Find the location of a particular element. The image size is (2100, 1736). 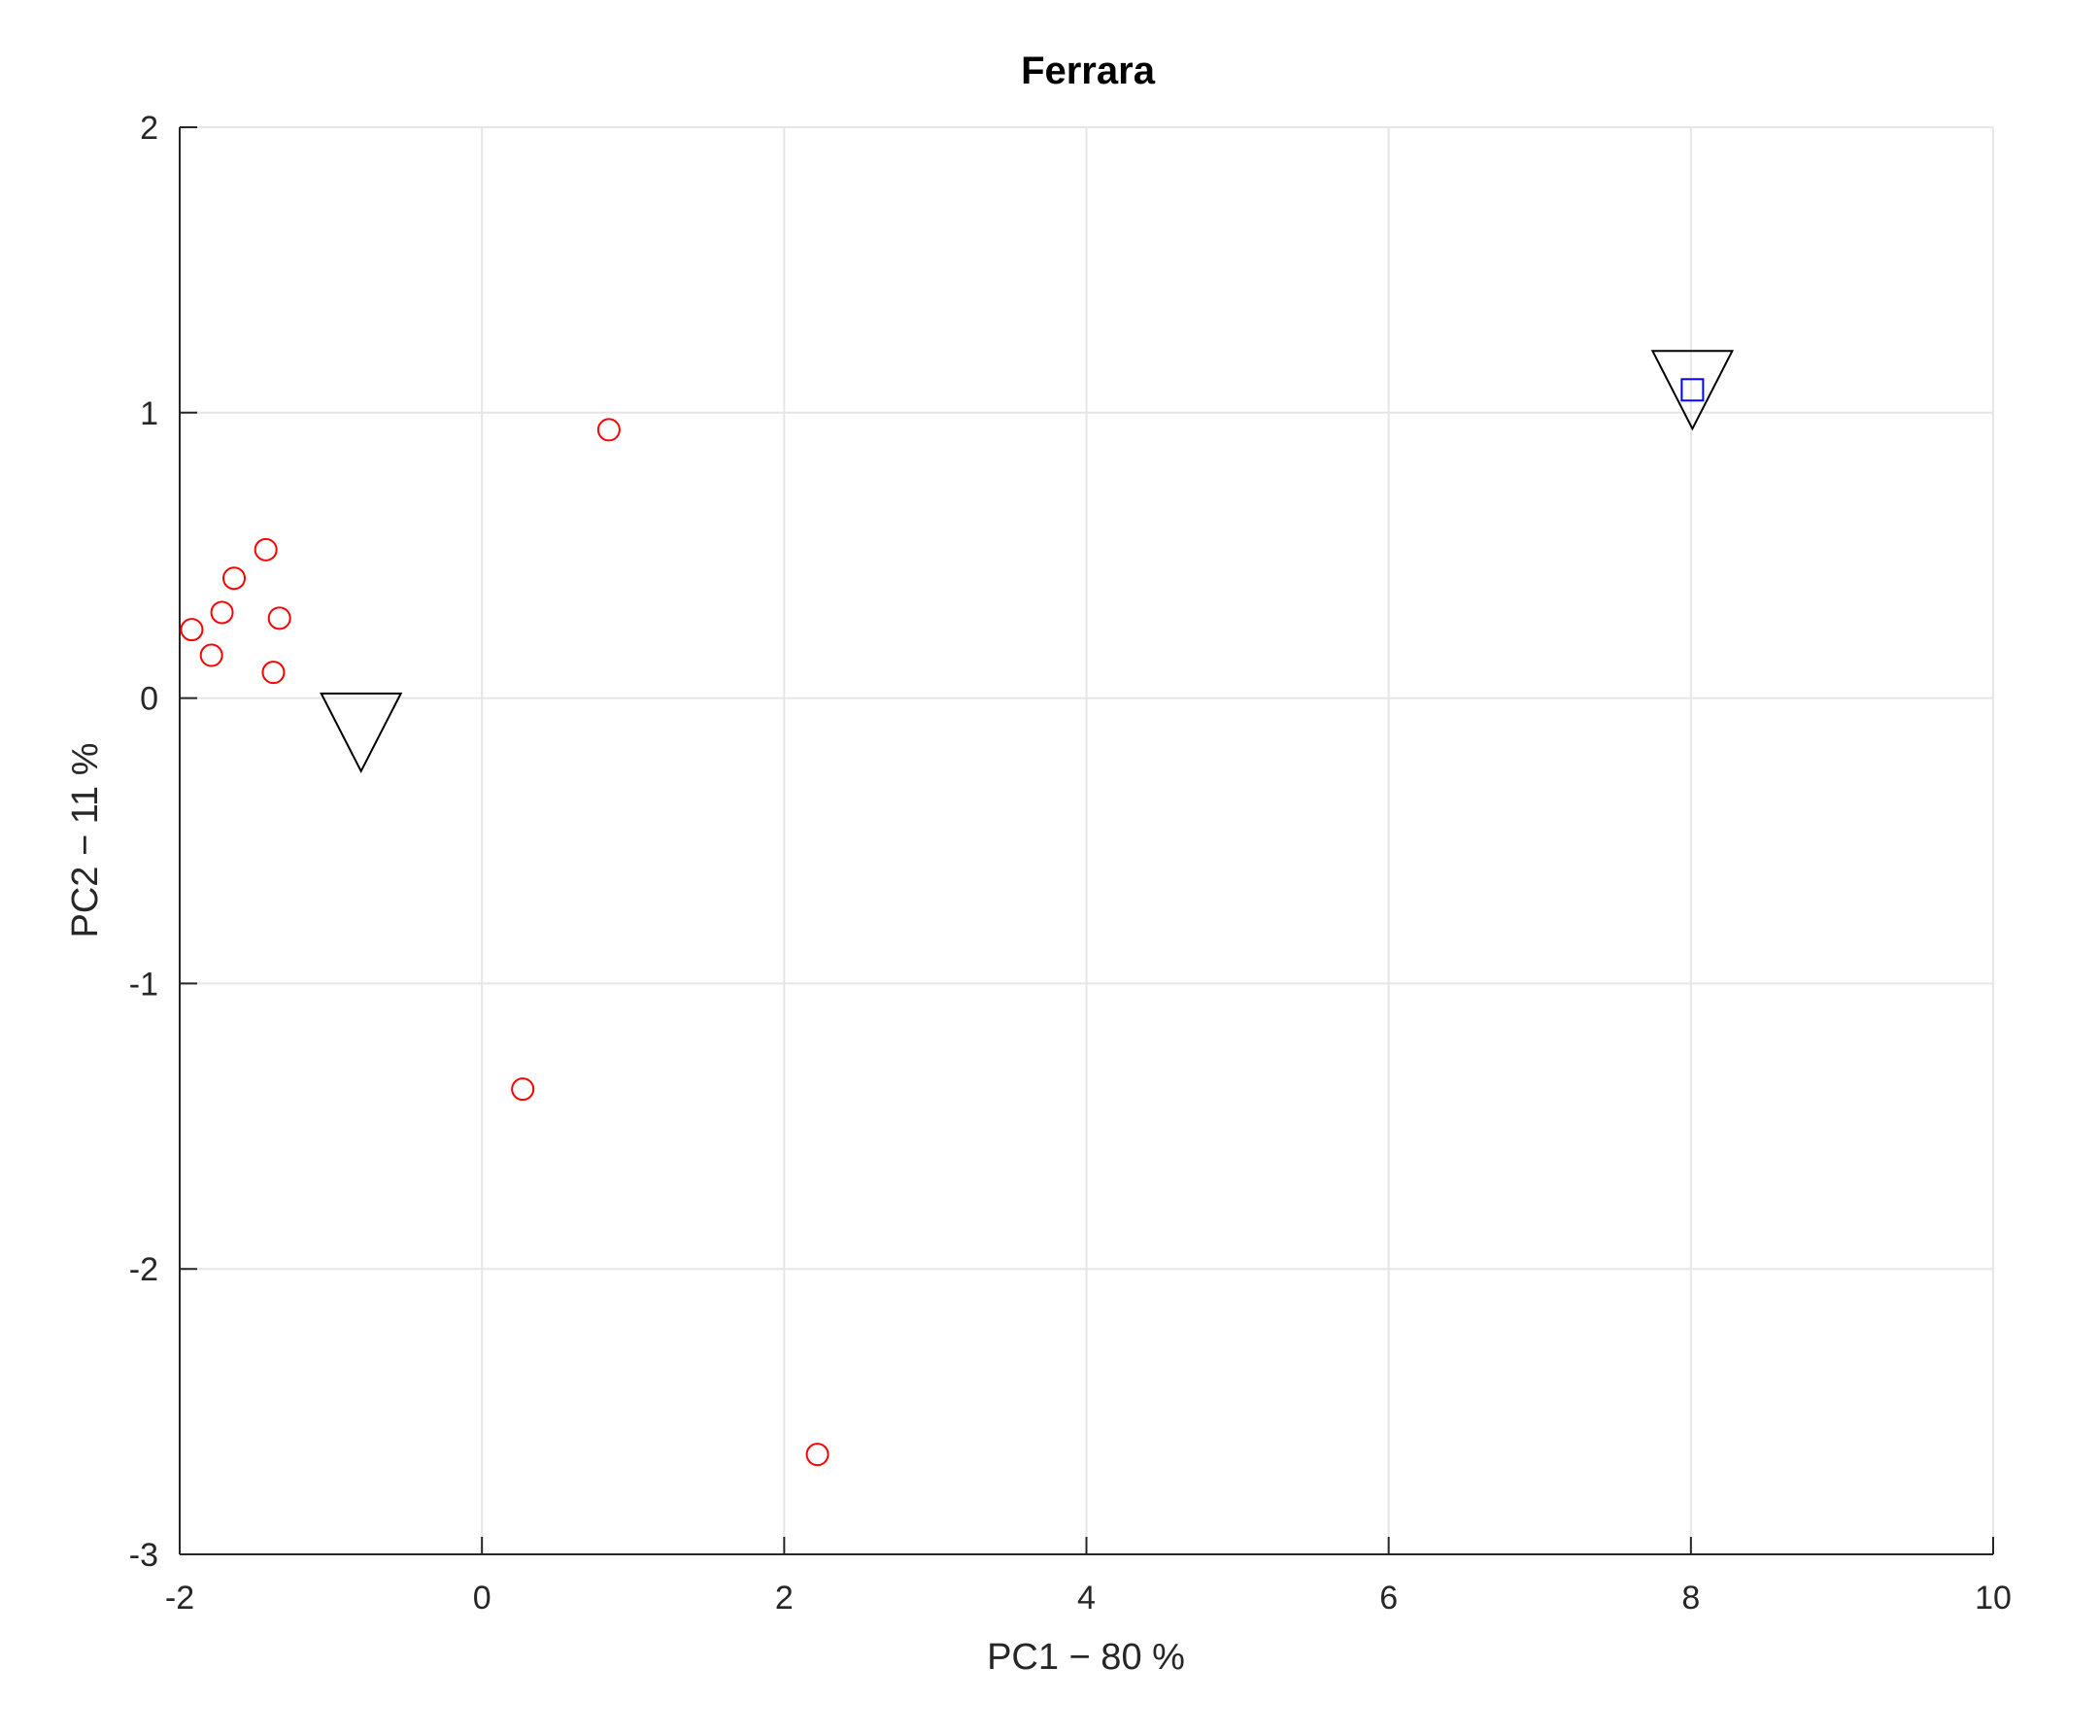

data-point-square is located at coordinates (1692, 390).